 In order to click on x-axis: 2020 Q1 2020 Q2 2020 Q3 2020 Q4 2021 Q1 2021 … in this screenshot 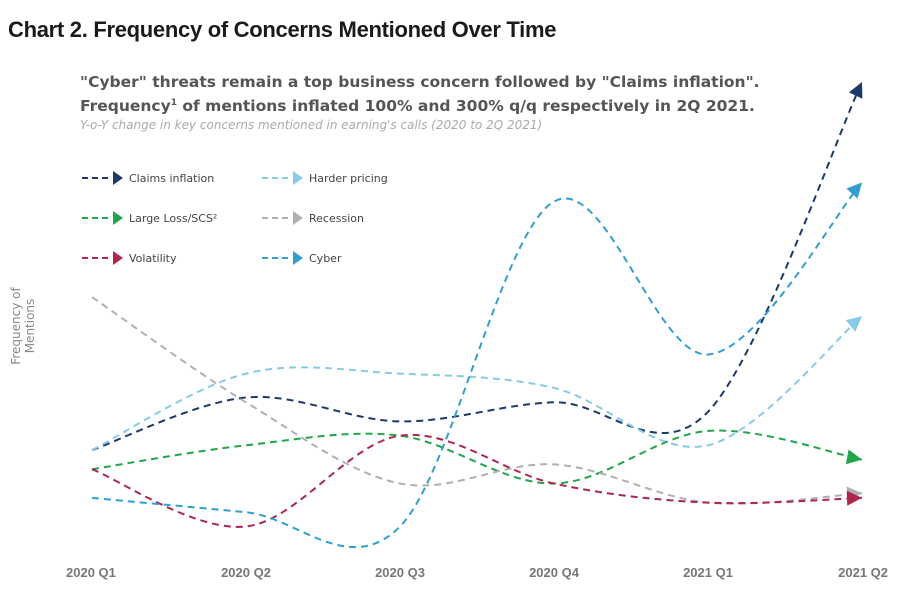, I will do `click(477, 572)`.